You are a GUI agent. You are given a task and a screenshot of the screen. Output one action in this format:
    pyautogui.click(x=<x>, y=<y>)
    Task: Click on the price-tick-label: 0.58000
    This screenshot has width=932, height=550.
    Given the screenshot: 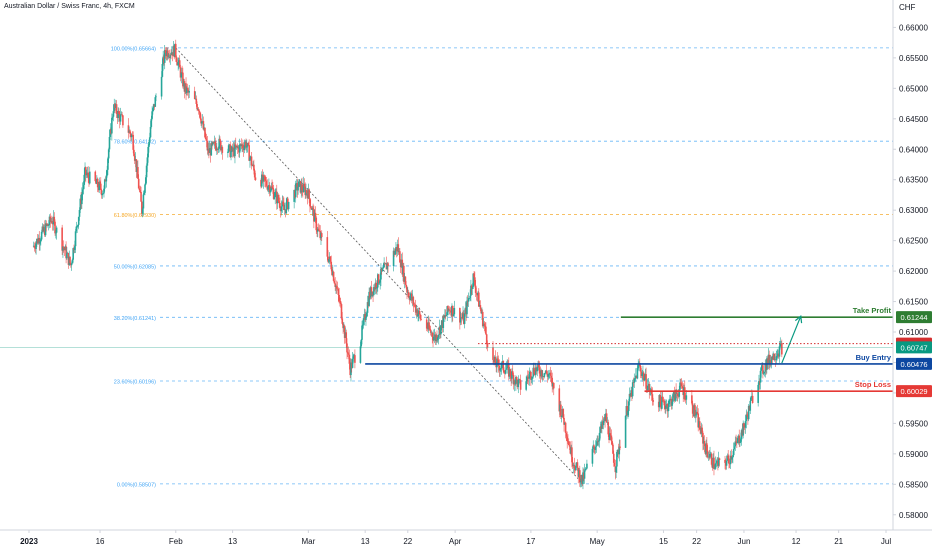 What is the action you would take?
    pyautogui.click(x=913, y=515)
    